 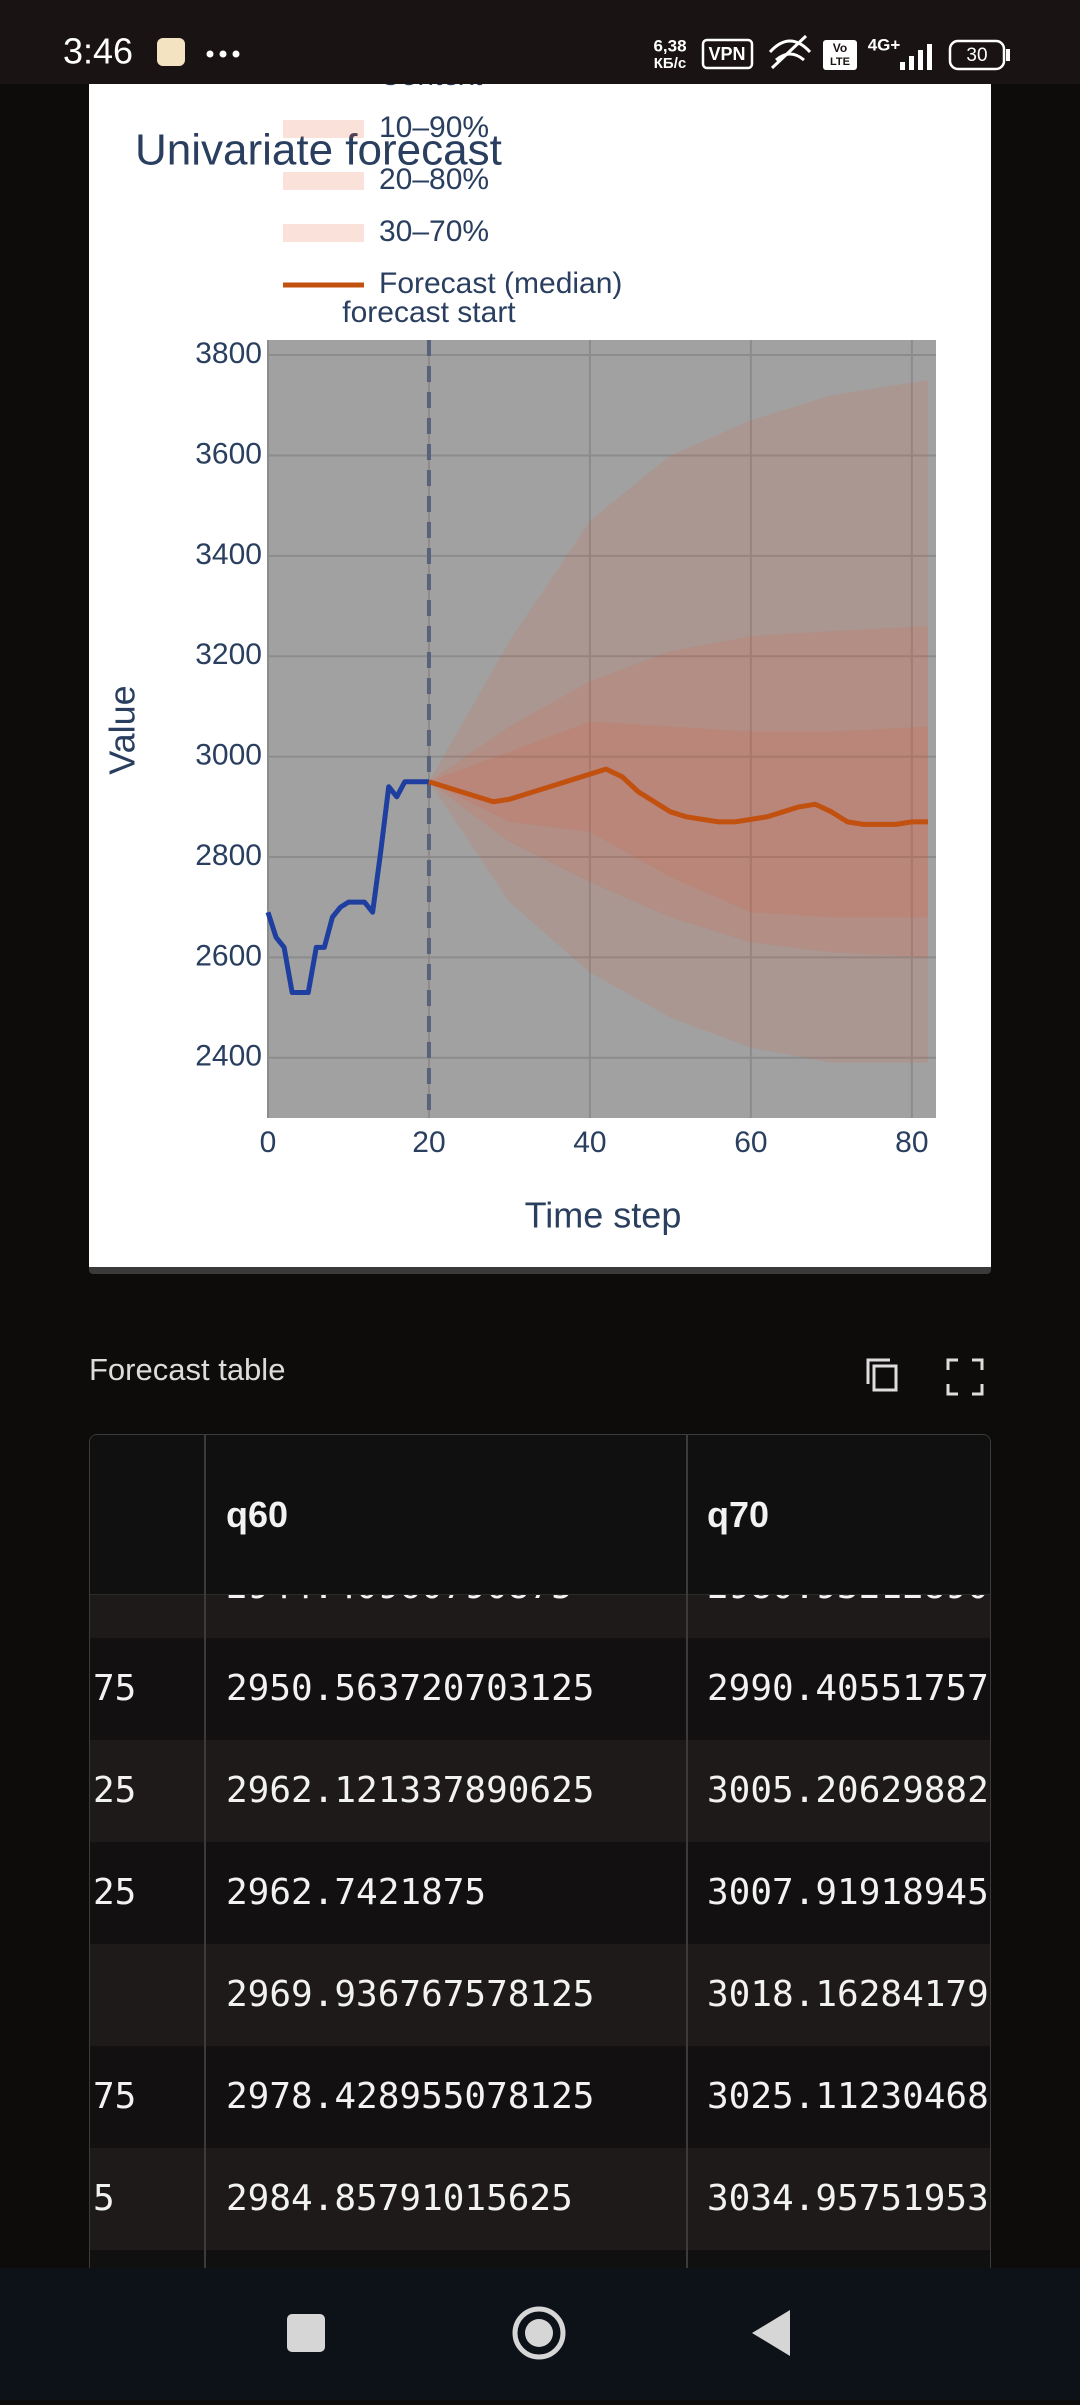 What do you see at coordinates (790, 52) in the screenshot?
I see `mute-icon` at bounding box center [790, 52].